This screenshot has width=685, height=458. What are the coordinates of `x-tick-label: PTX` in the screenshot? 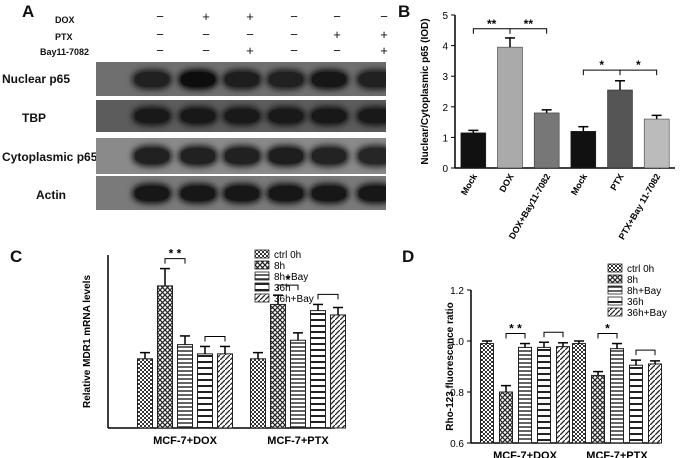 It's located at (616, 182).